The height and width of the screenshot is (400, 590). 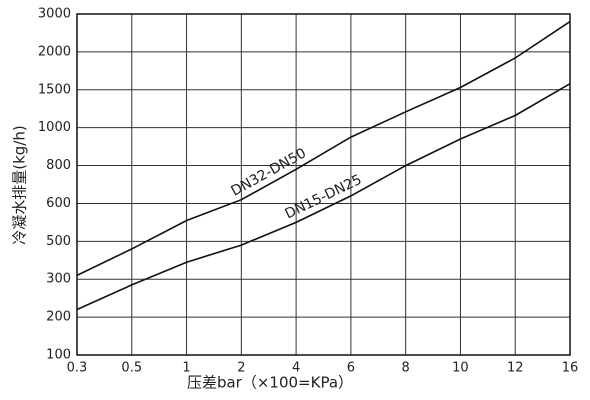 What do you see at coordinates (54, 14) in the screenshot?
I see `y-tick-label: 3000` at bounding box center [54, 14].